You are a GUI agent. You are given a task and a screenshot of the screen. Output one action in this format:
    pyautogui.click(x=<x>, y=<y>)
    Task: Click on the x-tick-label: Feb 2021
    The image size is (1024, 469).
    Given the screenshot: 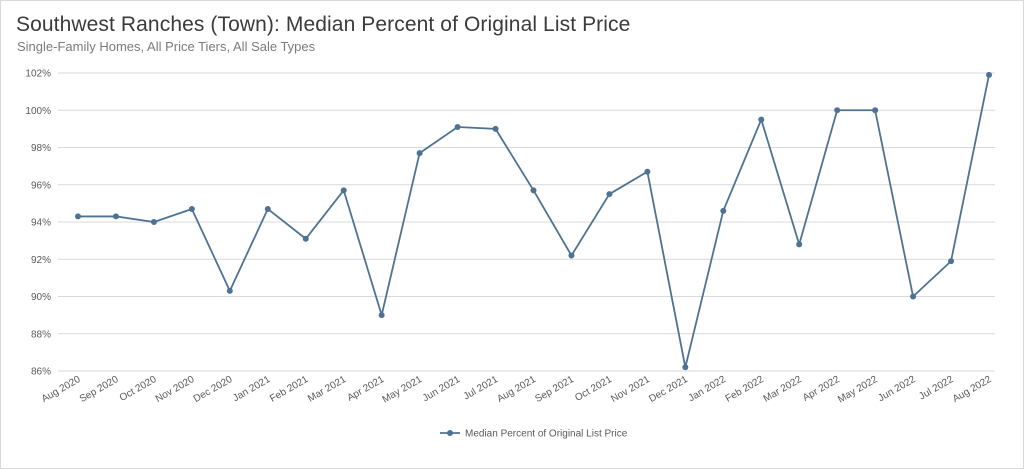 What is the action you would take?
    pyautogui.click(x=289, y=389)
    